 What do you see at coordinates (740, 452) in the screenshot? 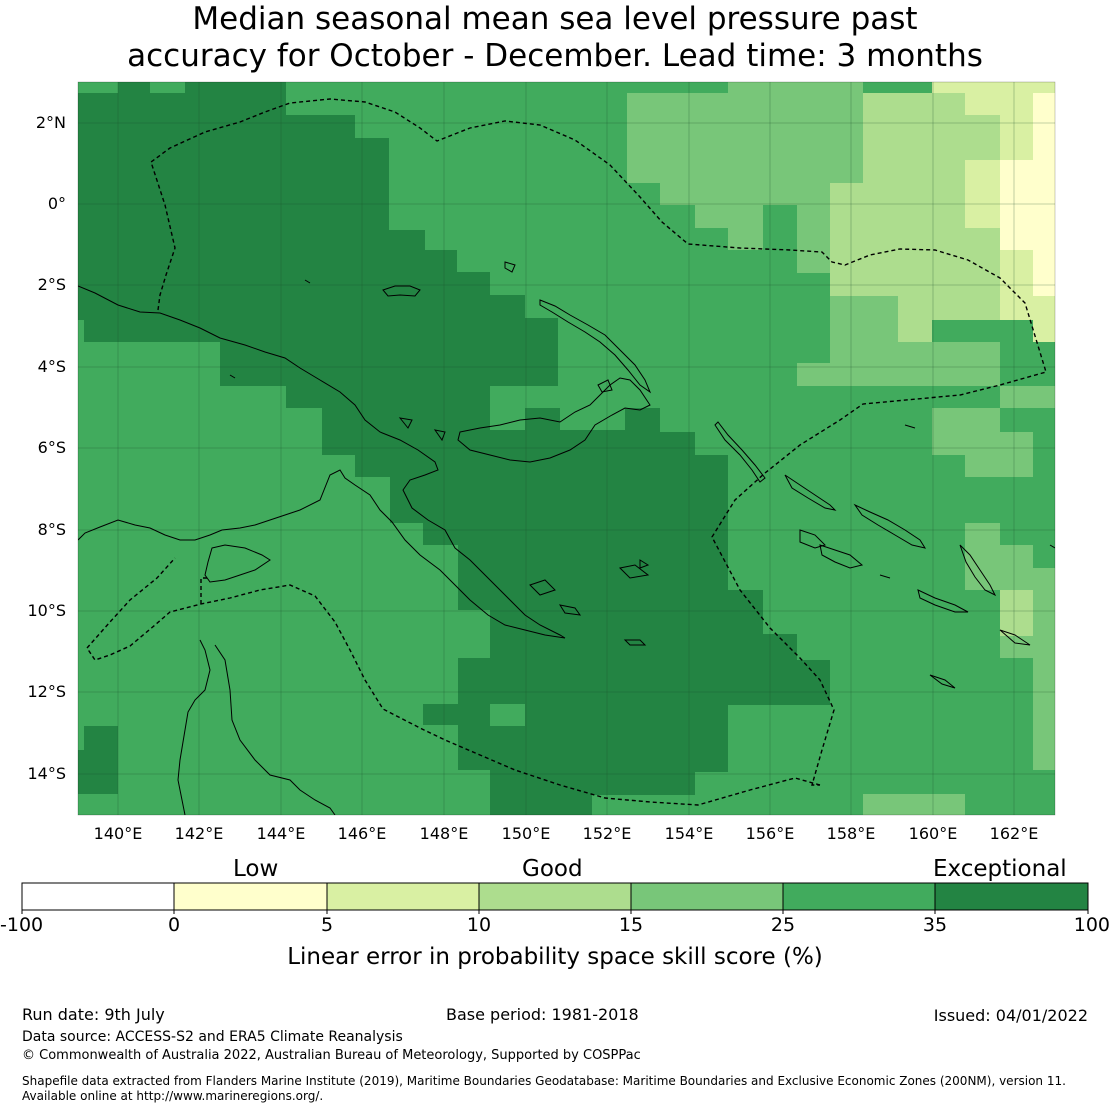
I see `bougainville-coast` at bounding box center [740, 452].